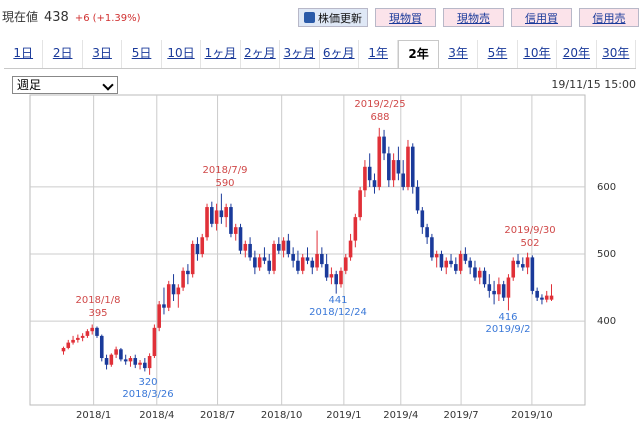 The height and width of the screenshot is (423, 640). Describe the element at coordinates (182, 54) in the screenshot. I see `period-tab: 10日` at that location.